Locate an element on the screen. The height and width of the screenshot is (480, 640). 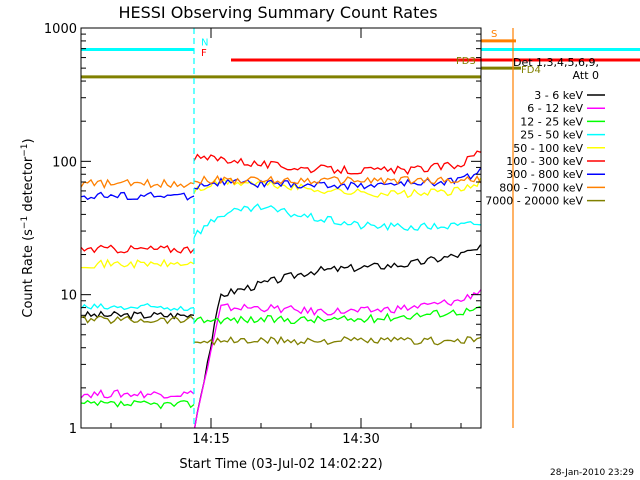
y-tick-label-1000: 1000 is located at coordinates (60, 29).